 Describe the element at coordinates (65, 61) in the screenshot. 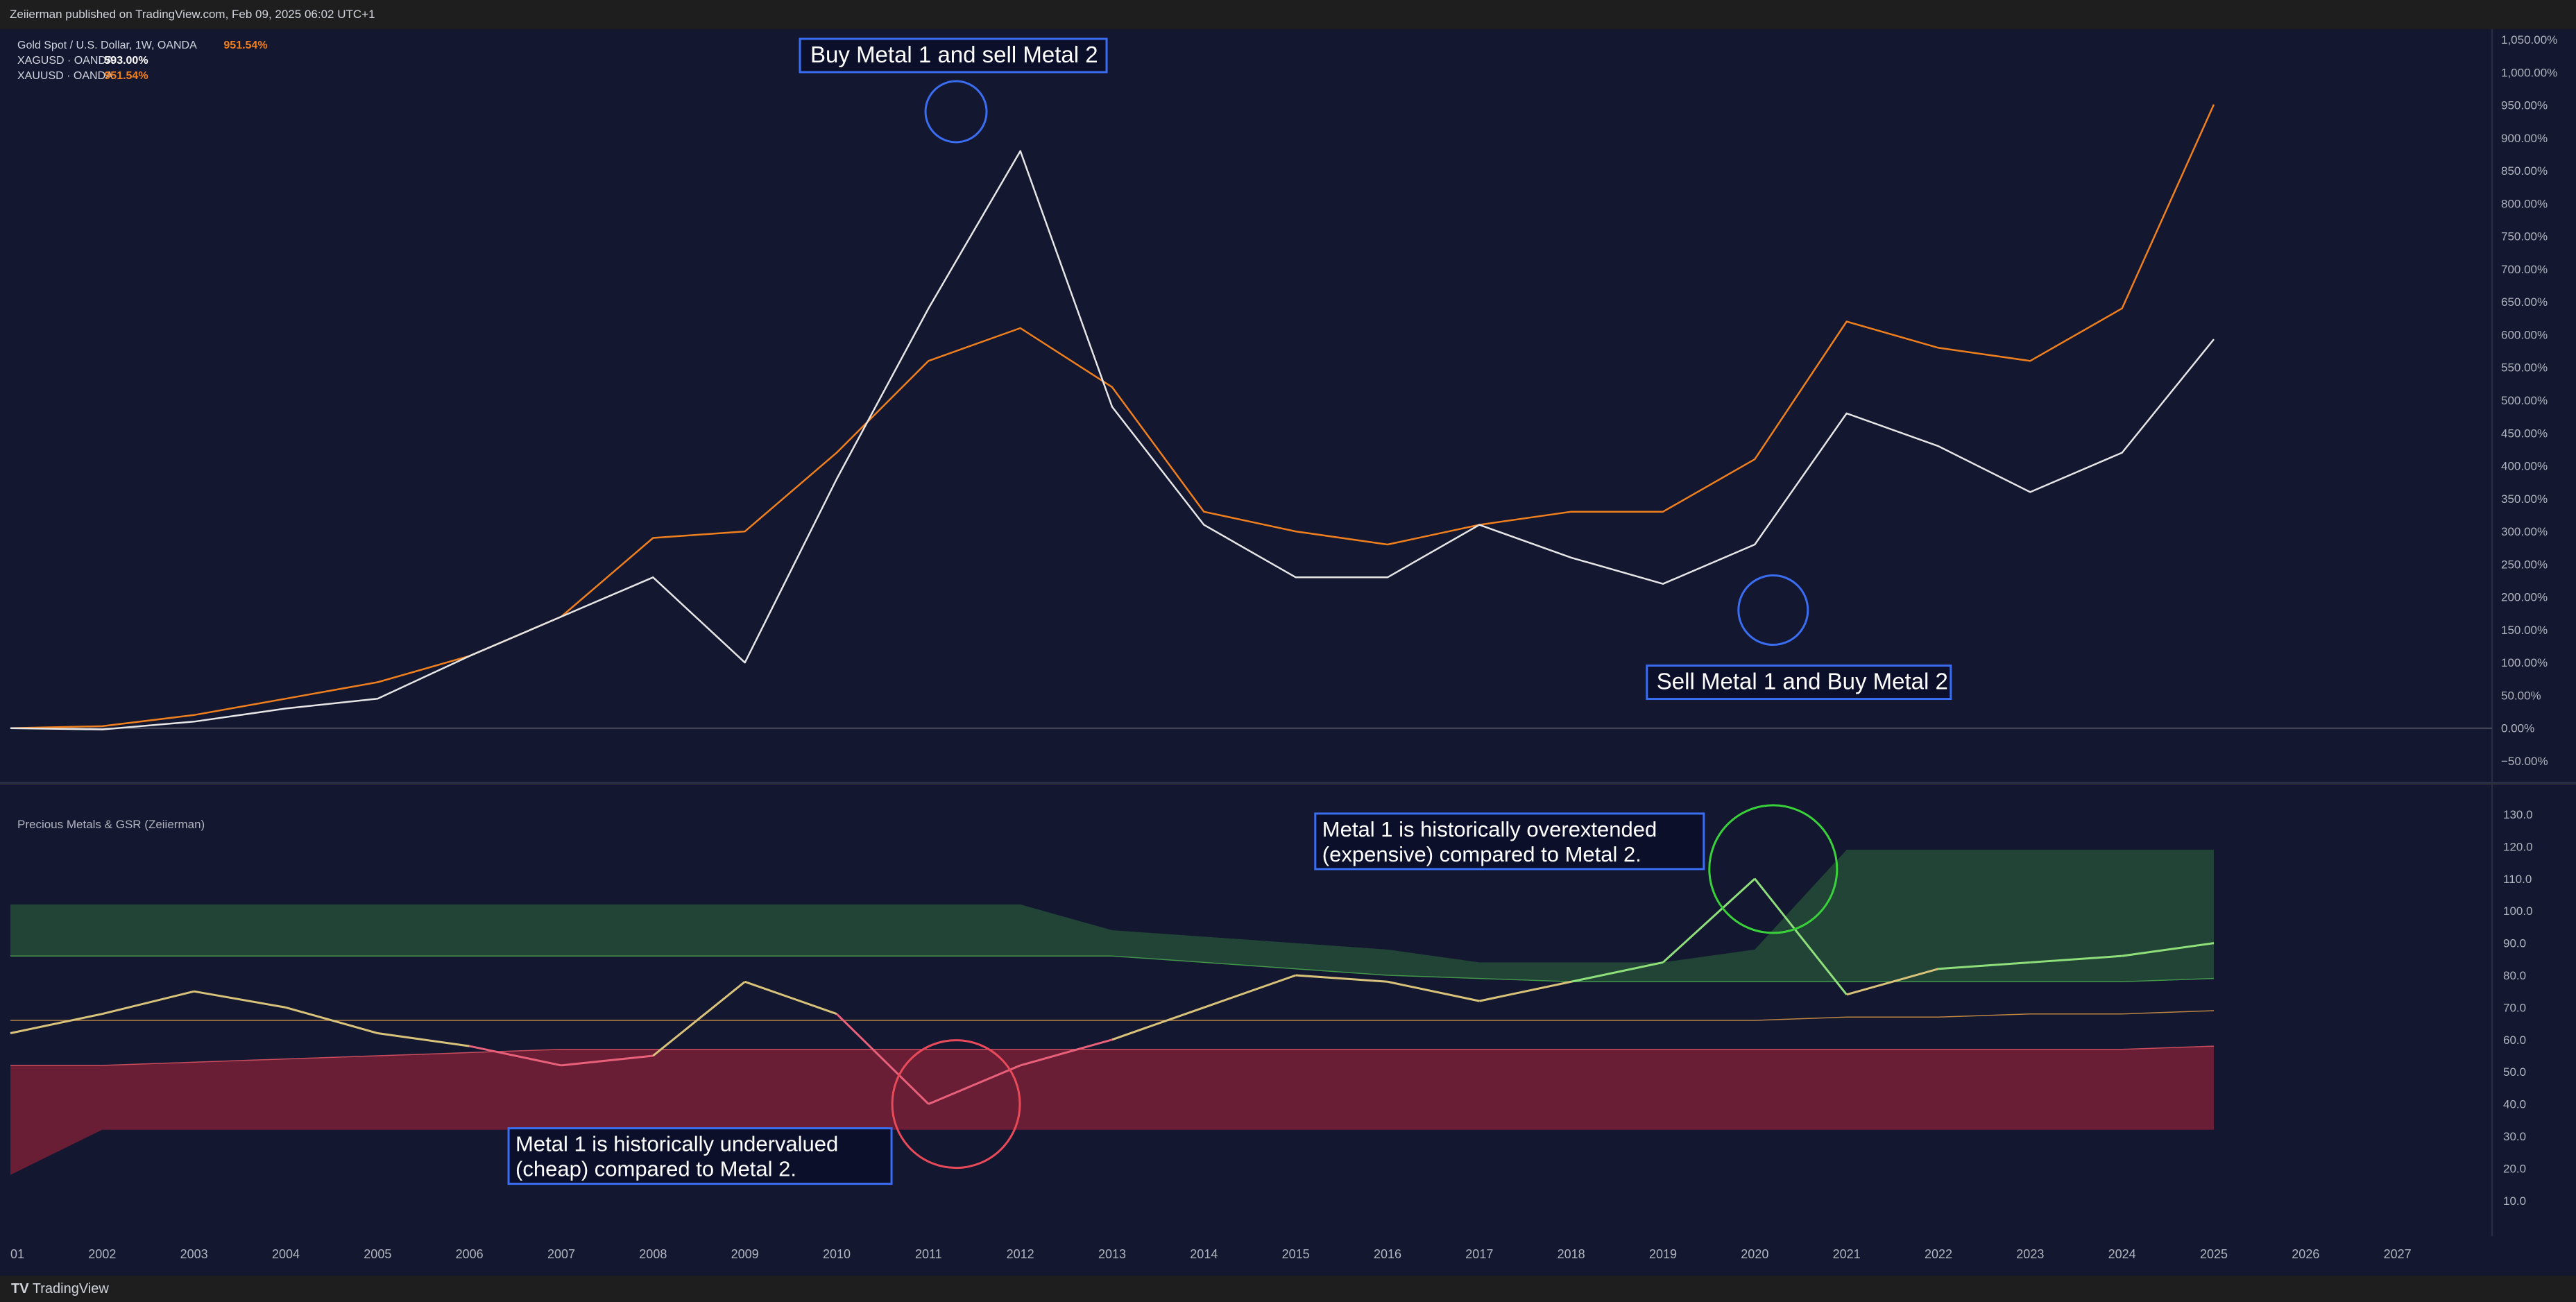

I see `legend-label: XAGUSD · OANDA` at that location.